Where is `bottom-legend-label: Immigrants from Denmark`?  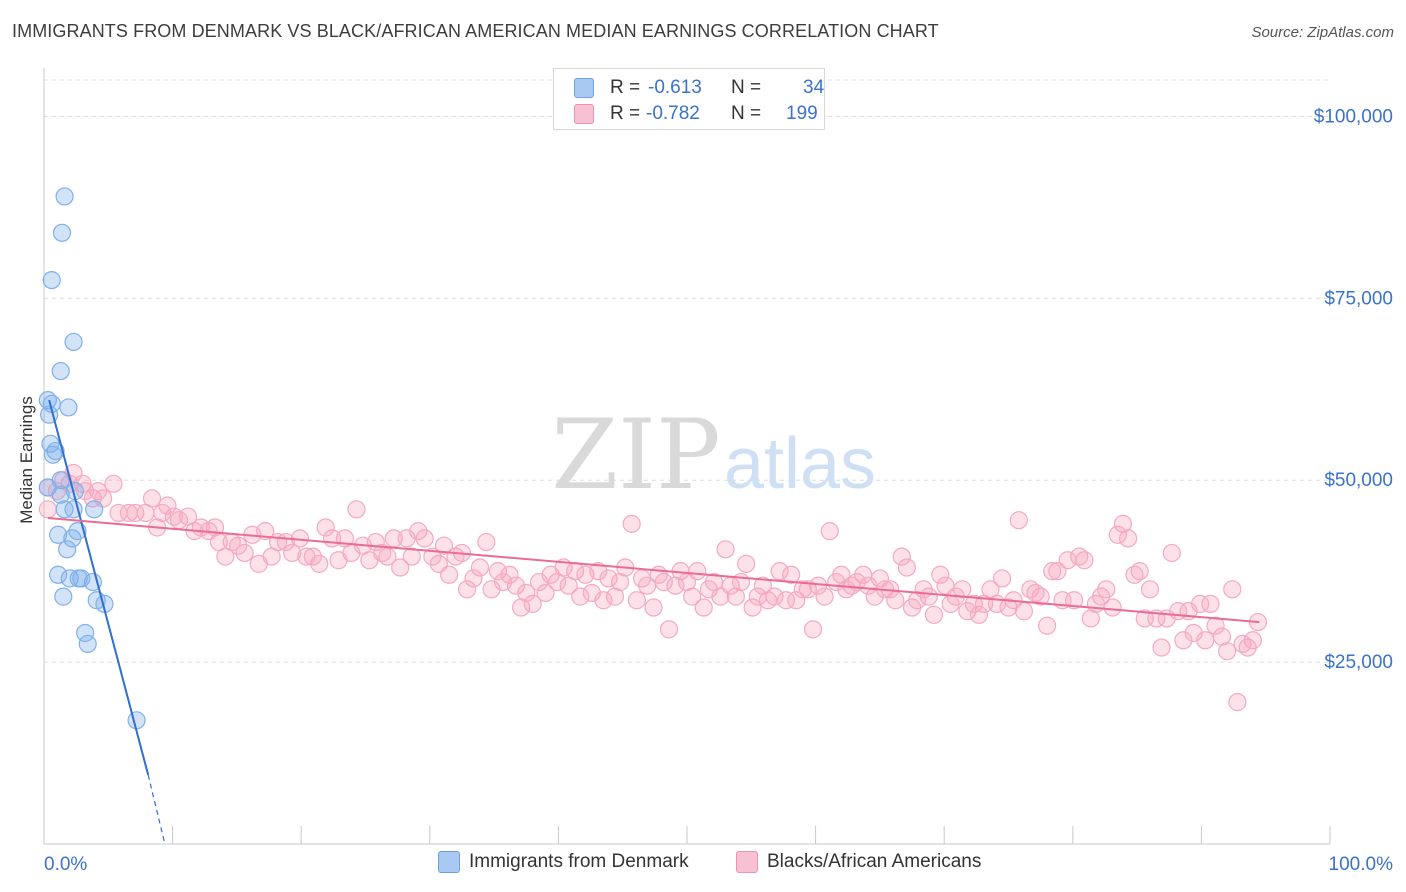
bottom-legend-label: Immigrants from Denmark is located at coordinates (579, 861).